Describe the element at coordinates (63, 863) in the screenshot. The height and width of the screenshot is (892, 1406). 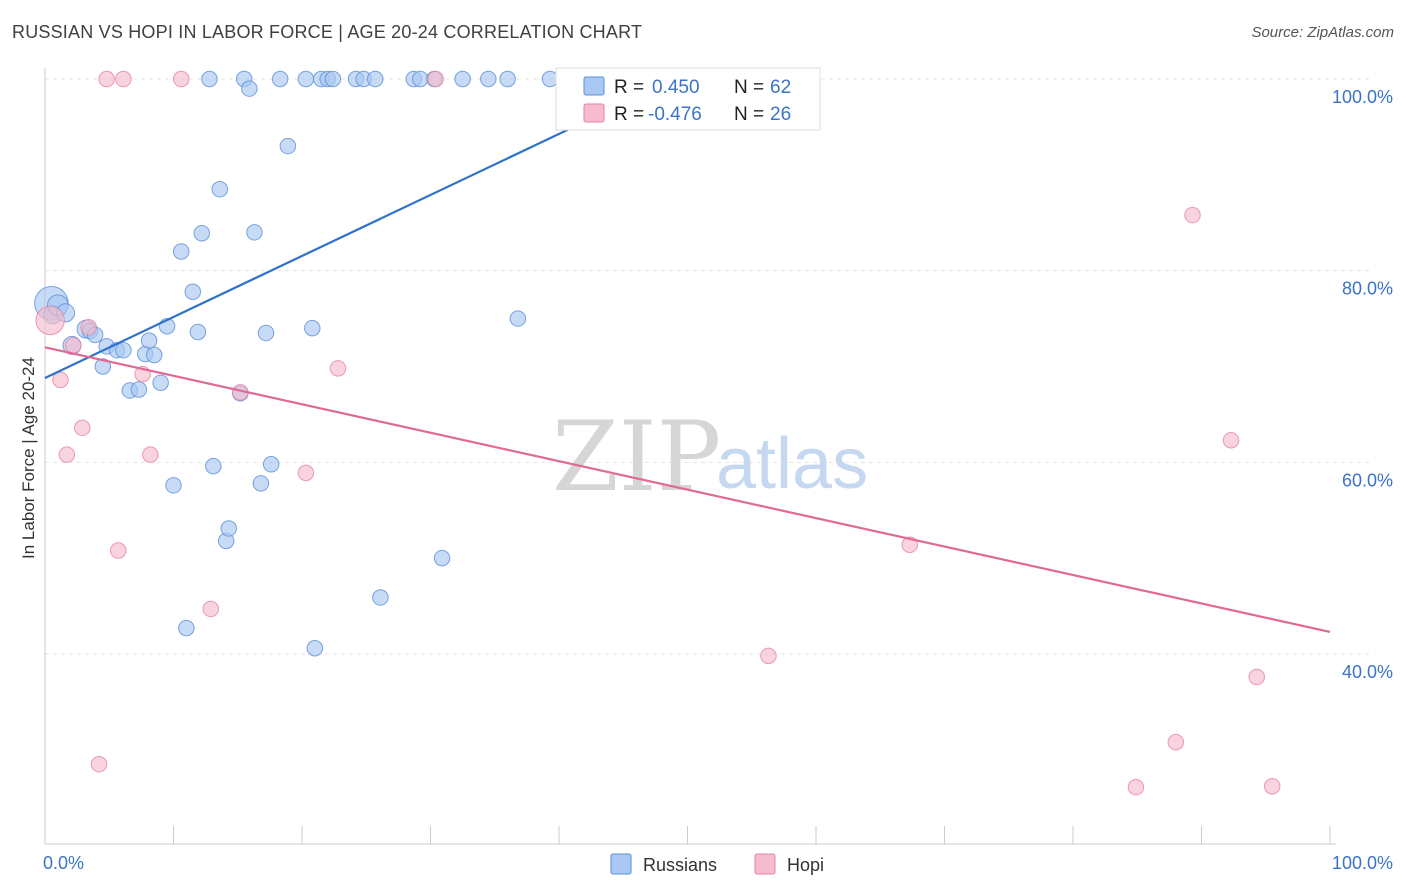
I see `x-tick-label-min: 0.0%` at that location.